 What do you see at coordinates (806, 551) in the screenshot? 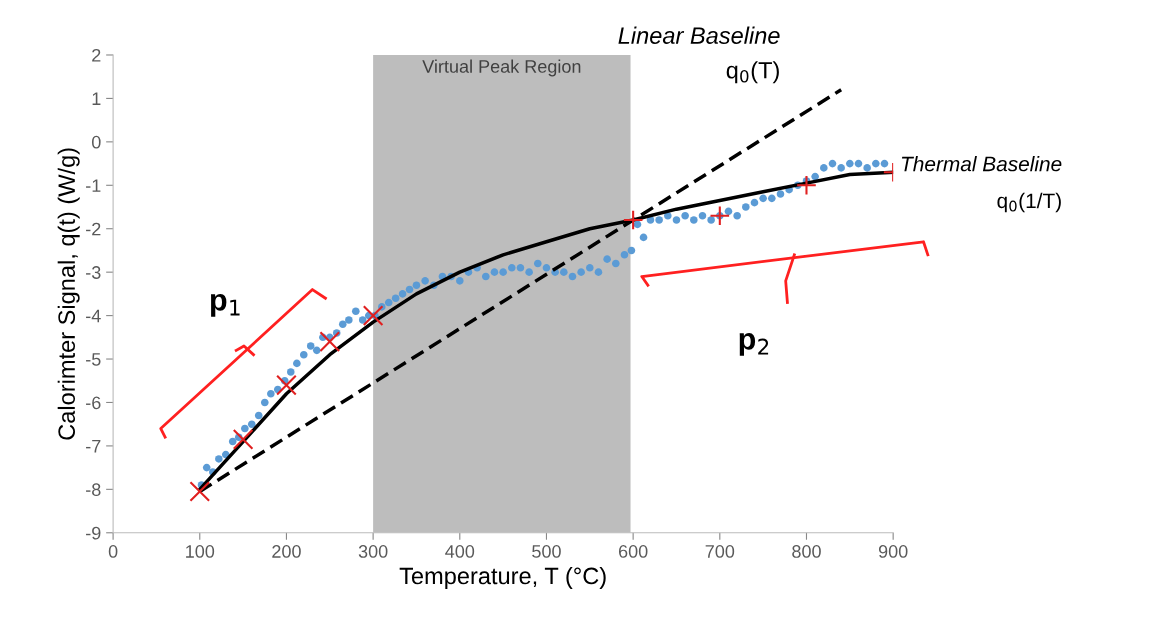
I see `x-tick-label: 800` at bounding box center [806, 551].